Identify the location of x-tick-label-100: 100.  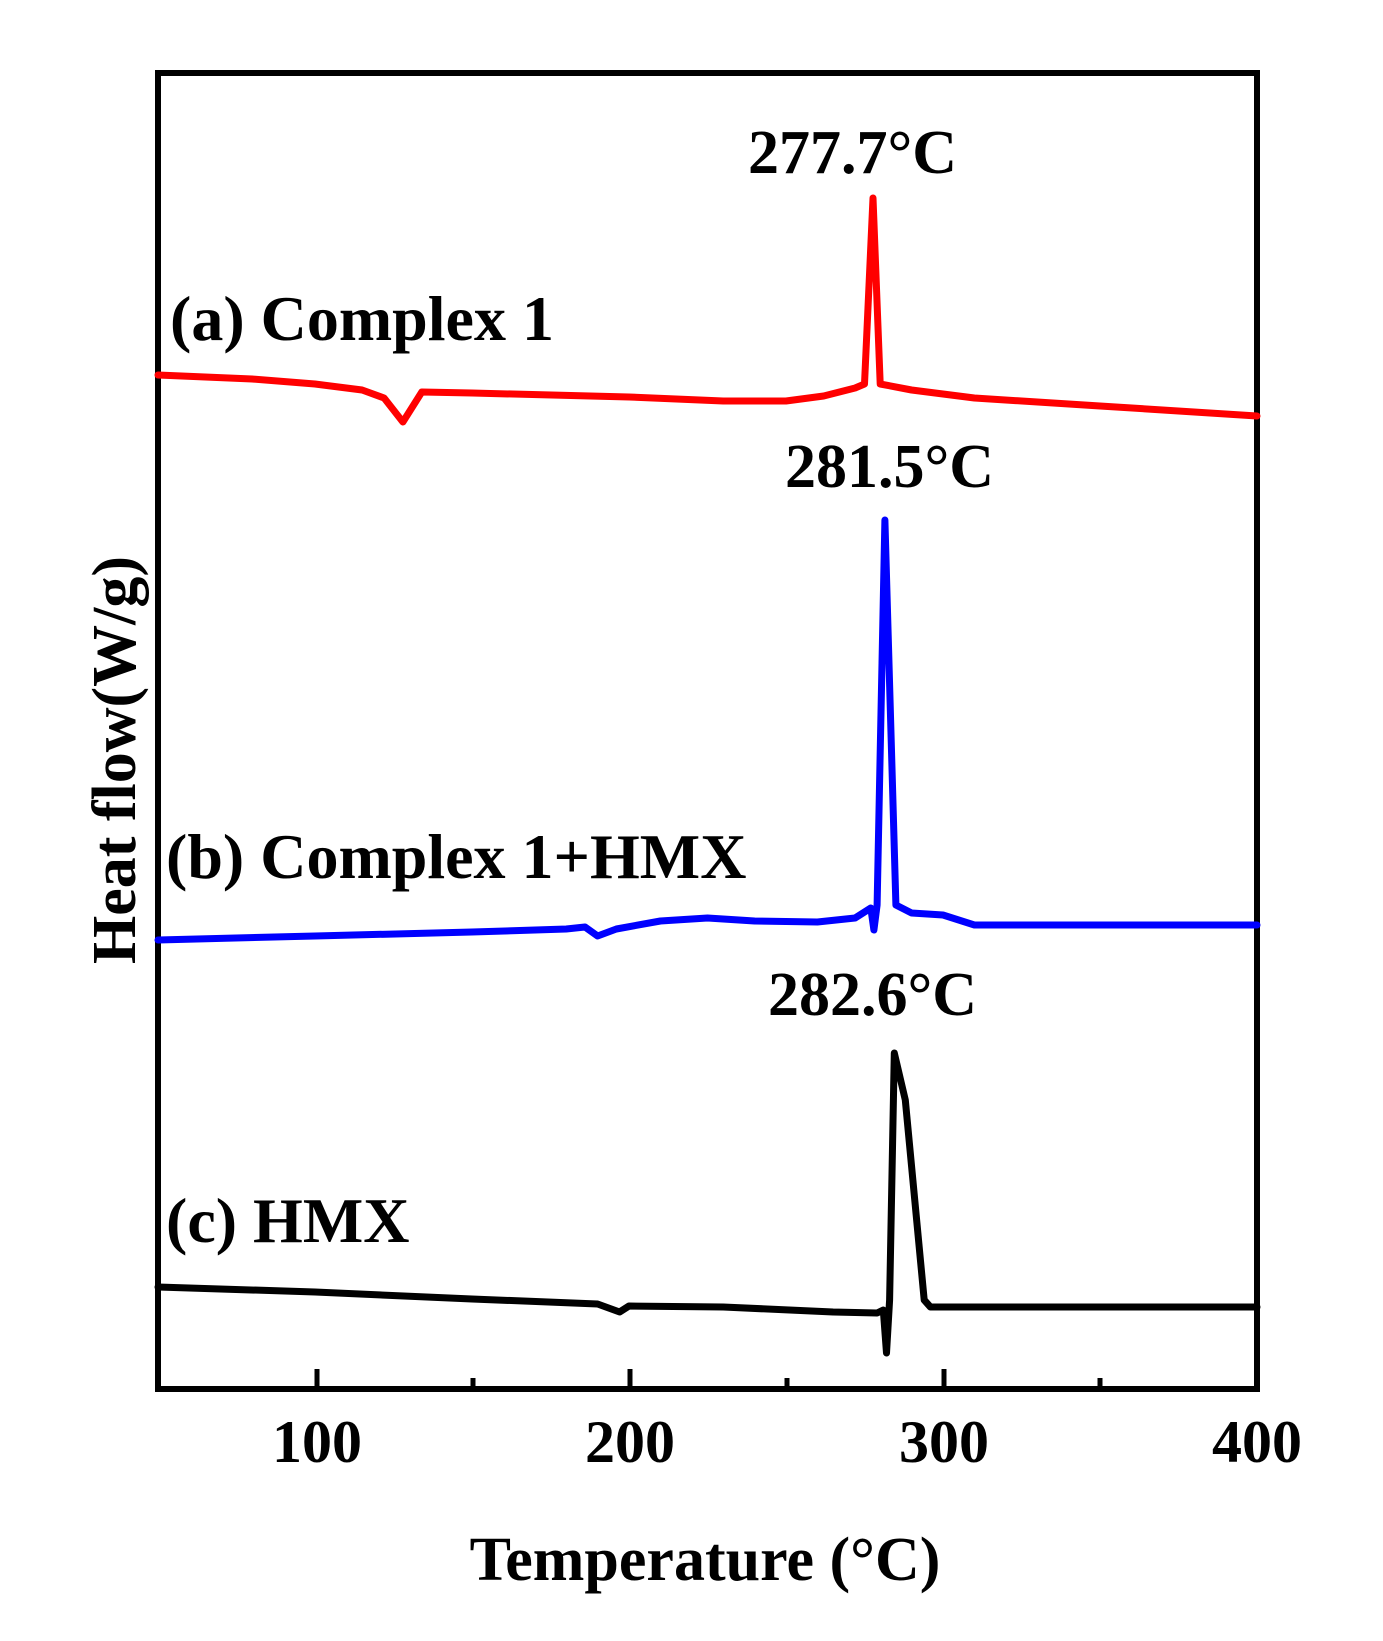
(317, 1442).